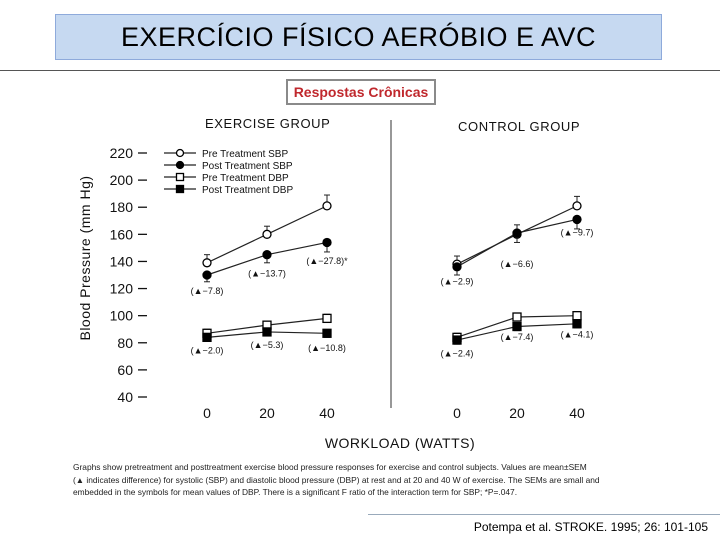  I want to click on citation: Potempa et al. STROKE. 1995; 26: 101-105, so click(590, 527).